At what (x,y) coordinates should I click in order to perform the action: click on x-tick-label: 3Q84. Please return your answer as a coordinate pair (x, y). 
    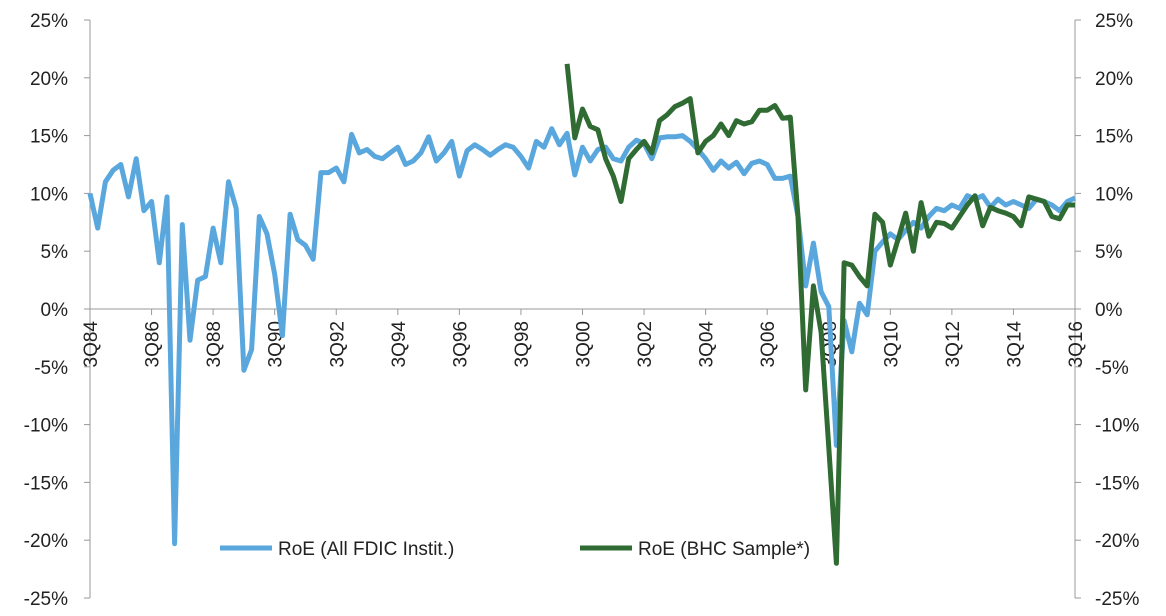
    Looking at the image, I should click on (91, 344).